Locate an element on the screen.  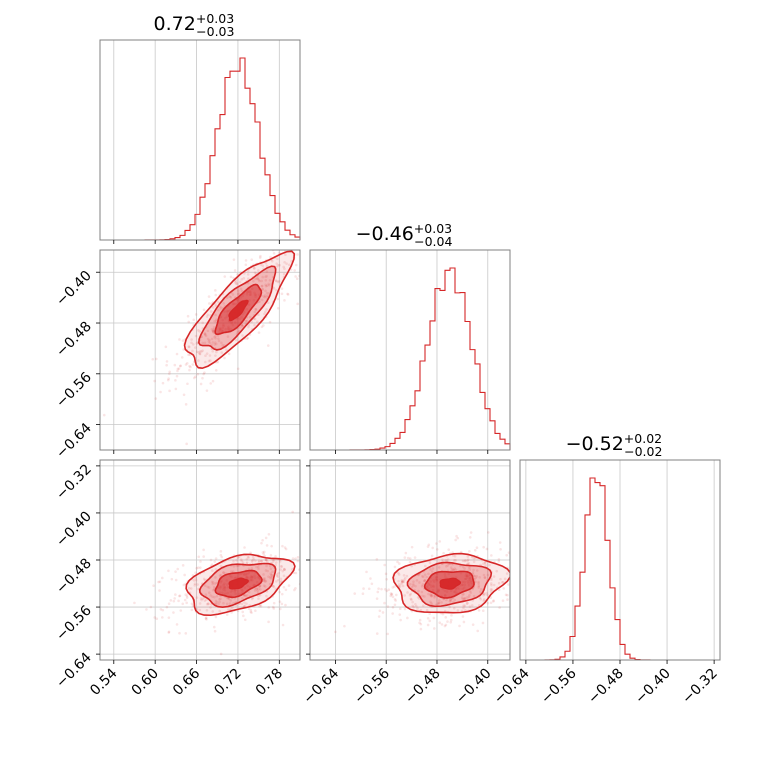
x-tick-label: −0.32 is located at coordinates (700, 687).